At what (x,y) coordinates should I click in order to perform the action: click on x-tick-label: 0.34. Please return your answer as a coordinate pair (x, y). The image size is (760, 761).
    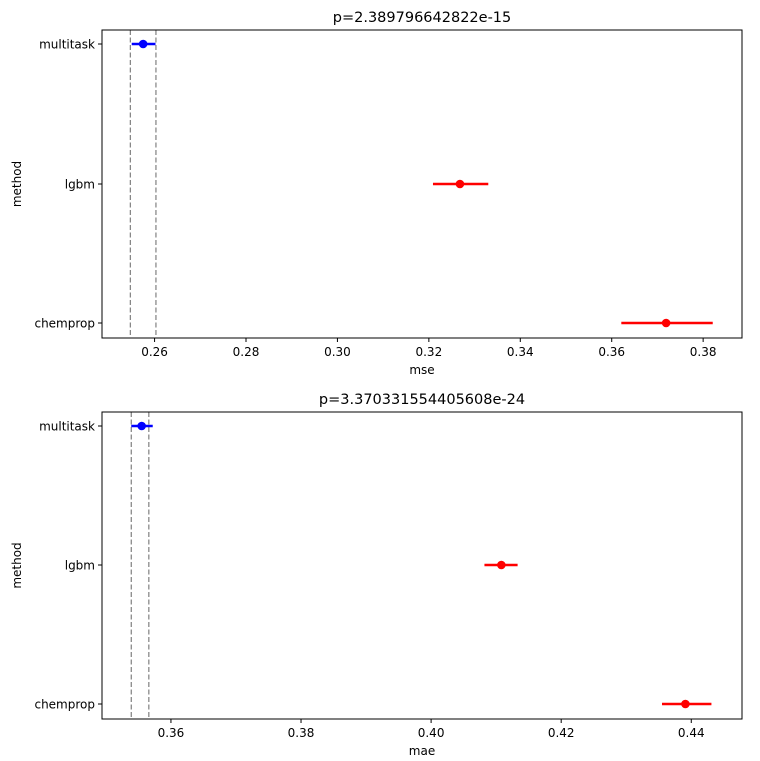
    Looking at the image, I should click on (520, 352).